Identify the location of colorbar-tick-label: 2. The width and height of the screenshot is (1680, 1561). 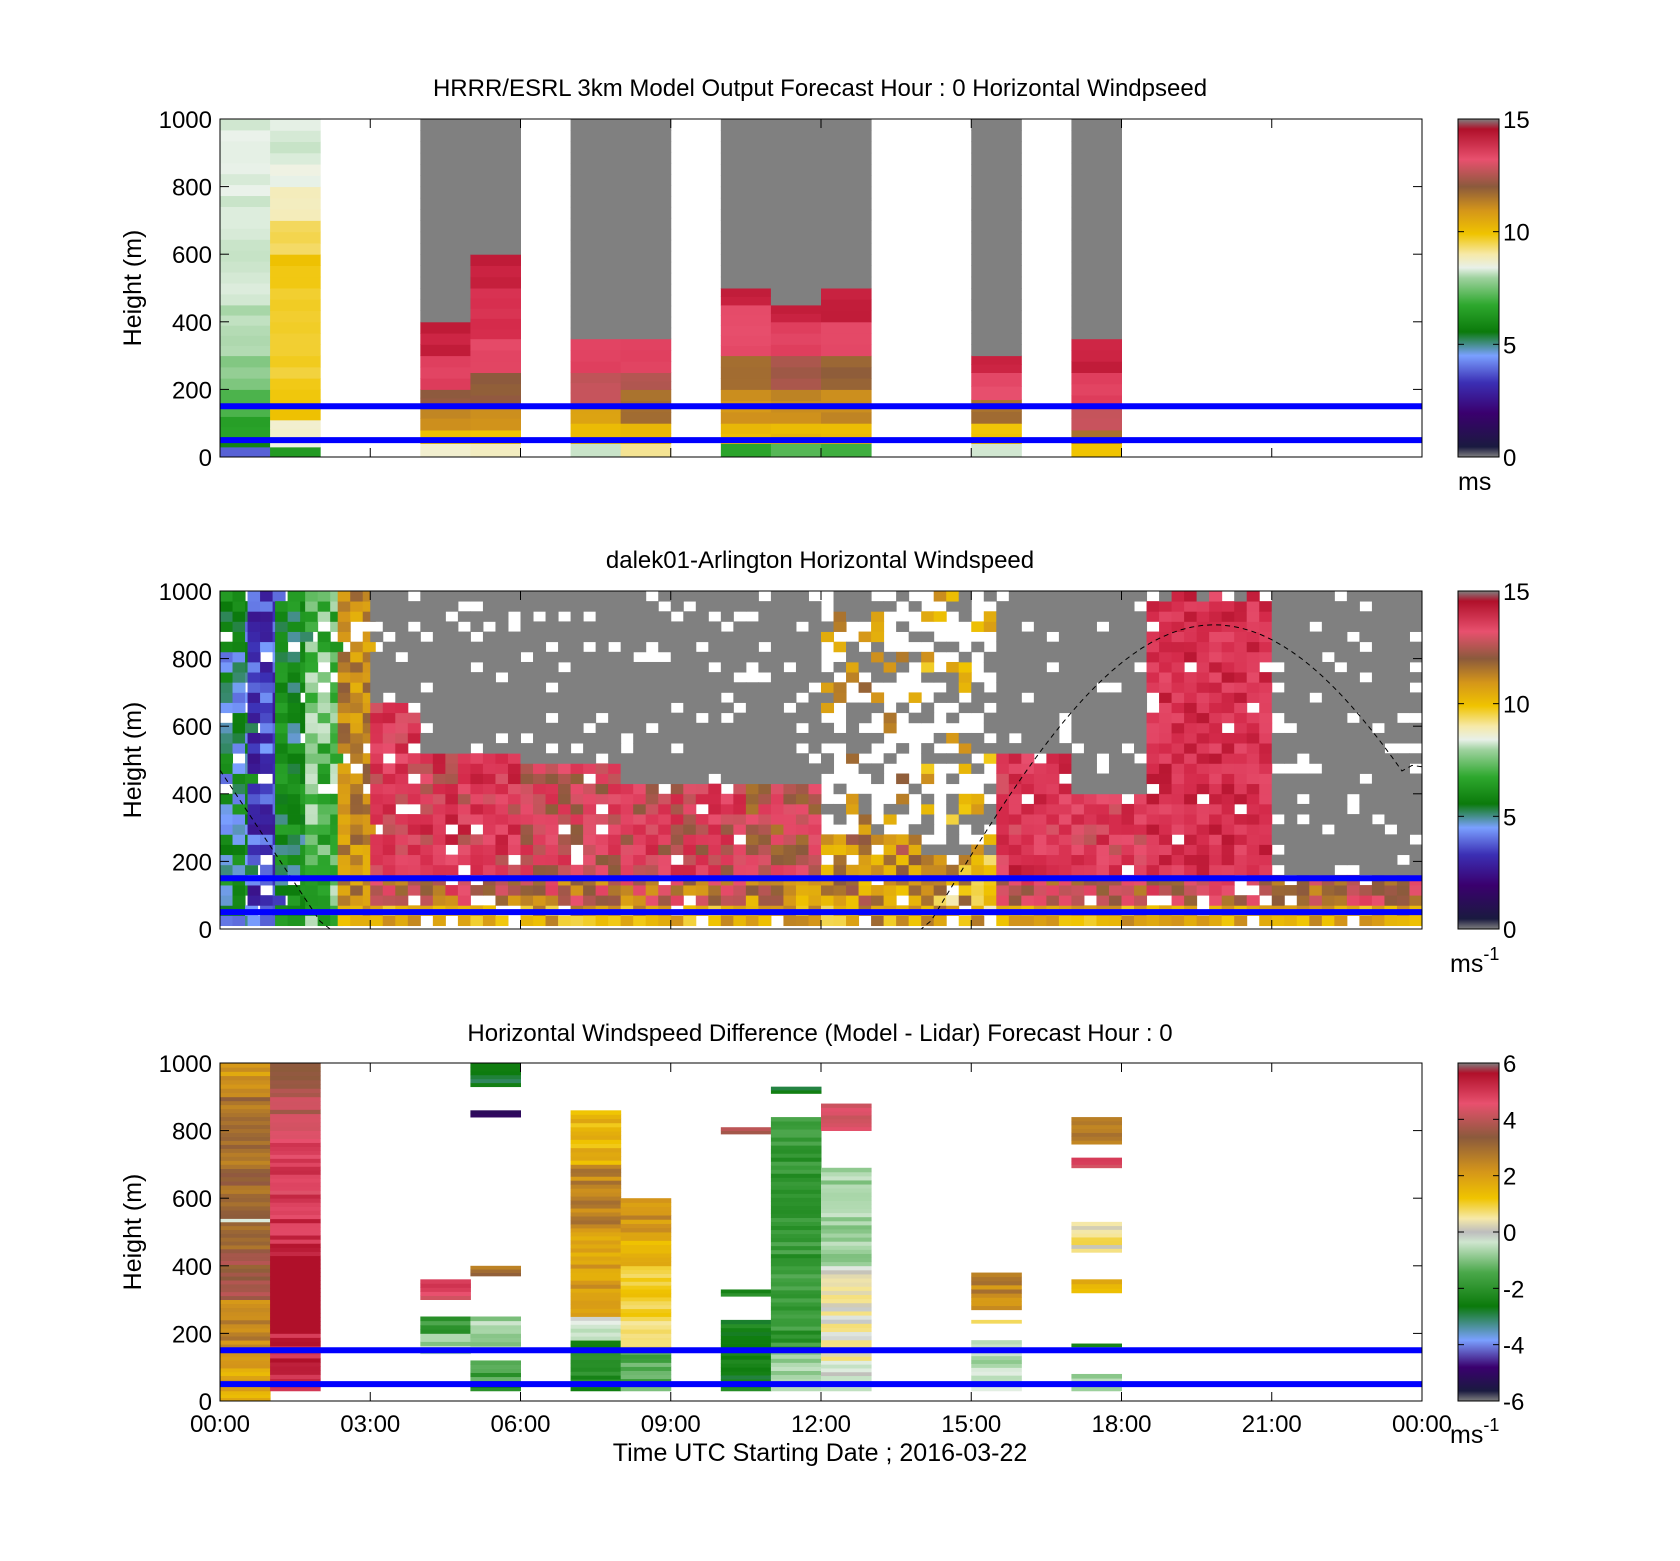
(1509, 1177).